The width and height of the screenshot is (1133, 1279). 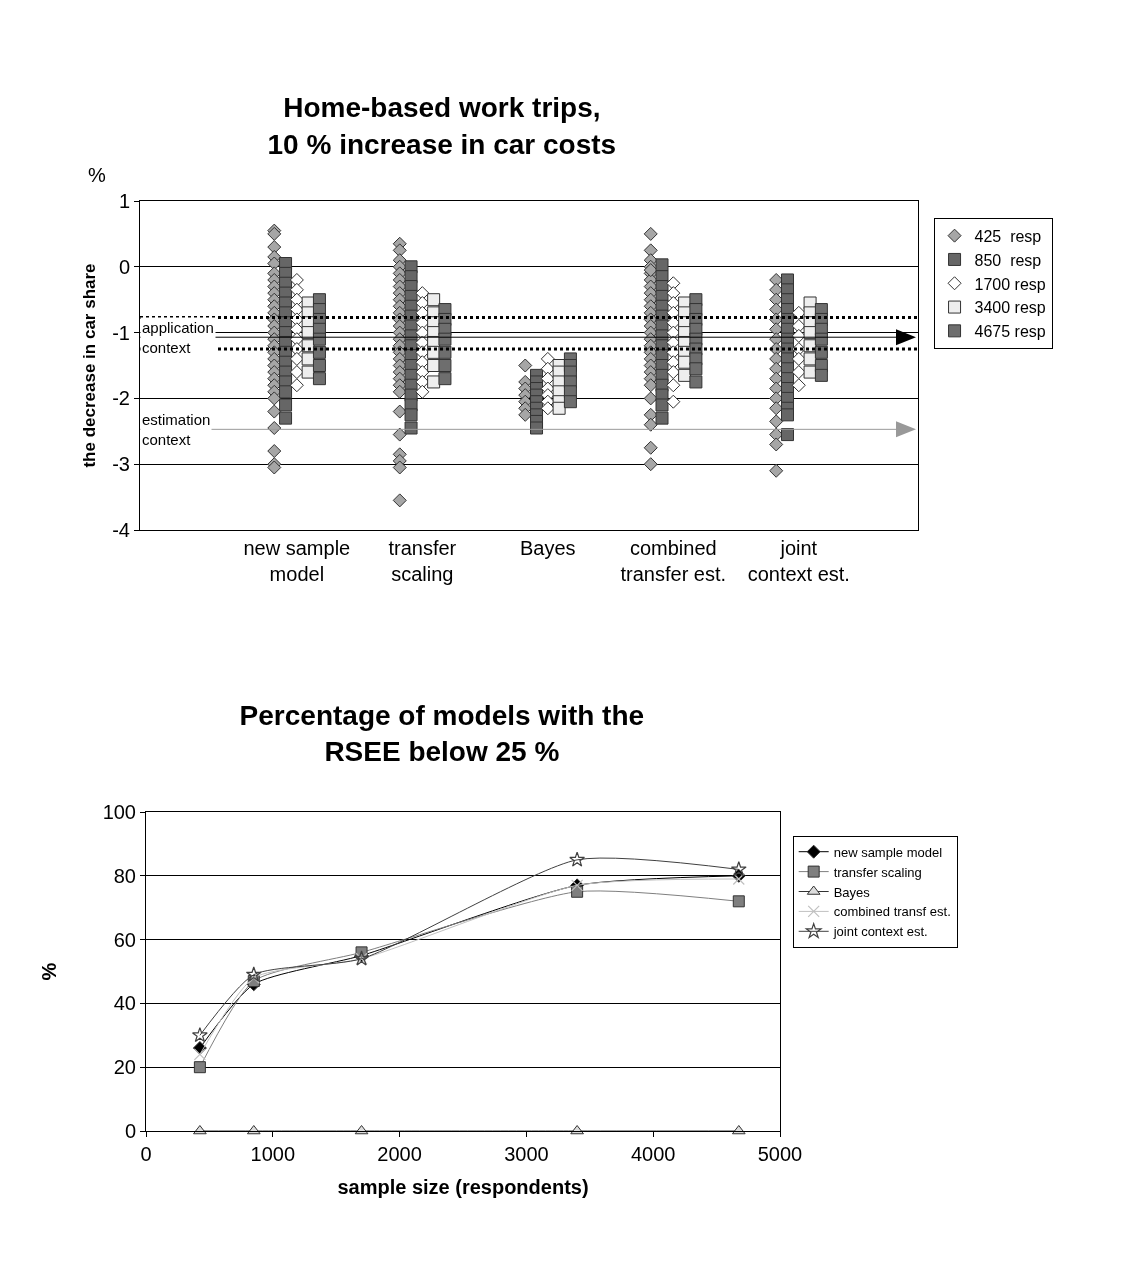 I want to click on ref-line-label: estimation context, so click(x=176, y=429).